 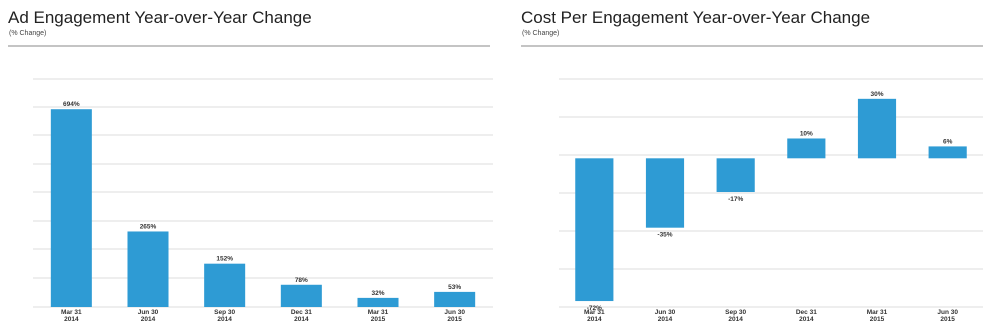 I want to click on data-label: -17%, so click(x=735, y=199).